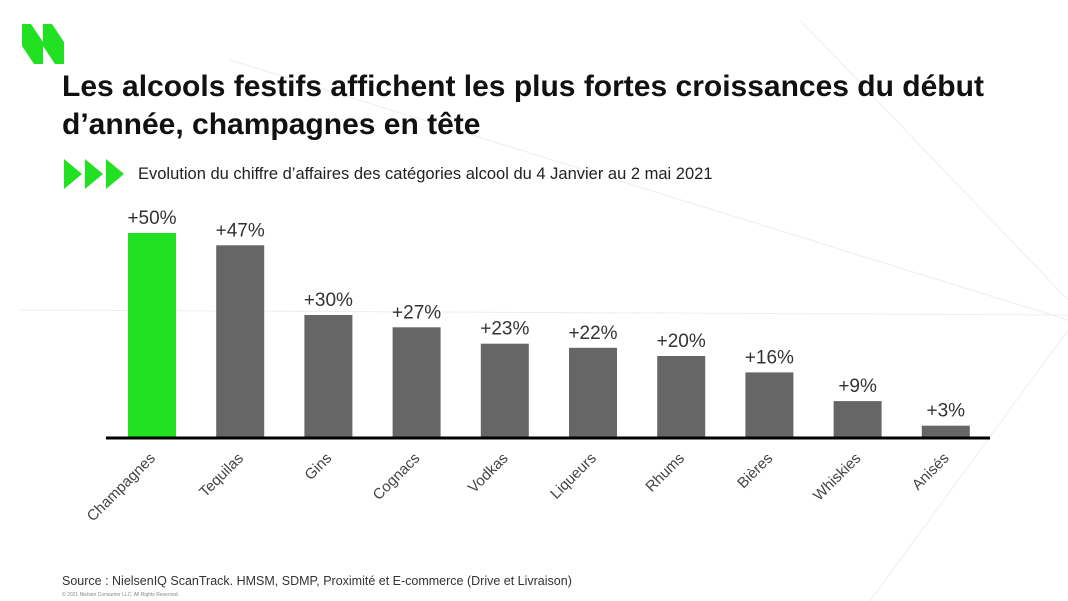  Describe the element at coordinates (121, 487) in the screenshot. I see `x-tick-label: Champagnes` at that location.